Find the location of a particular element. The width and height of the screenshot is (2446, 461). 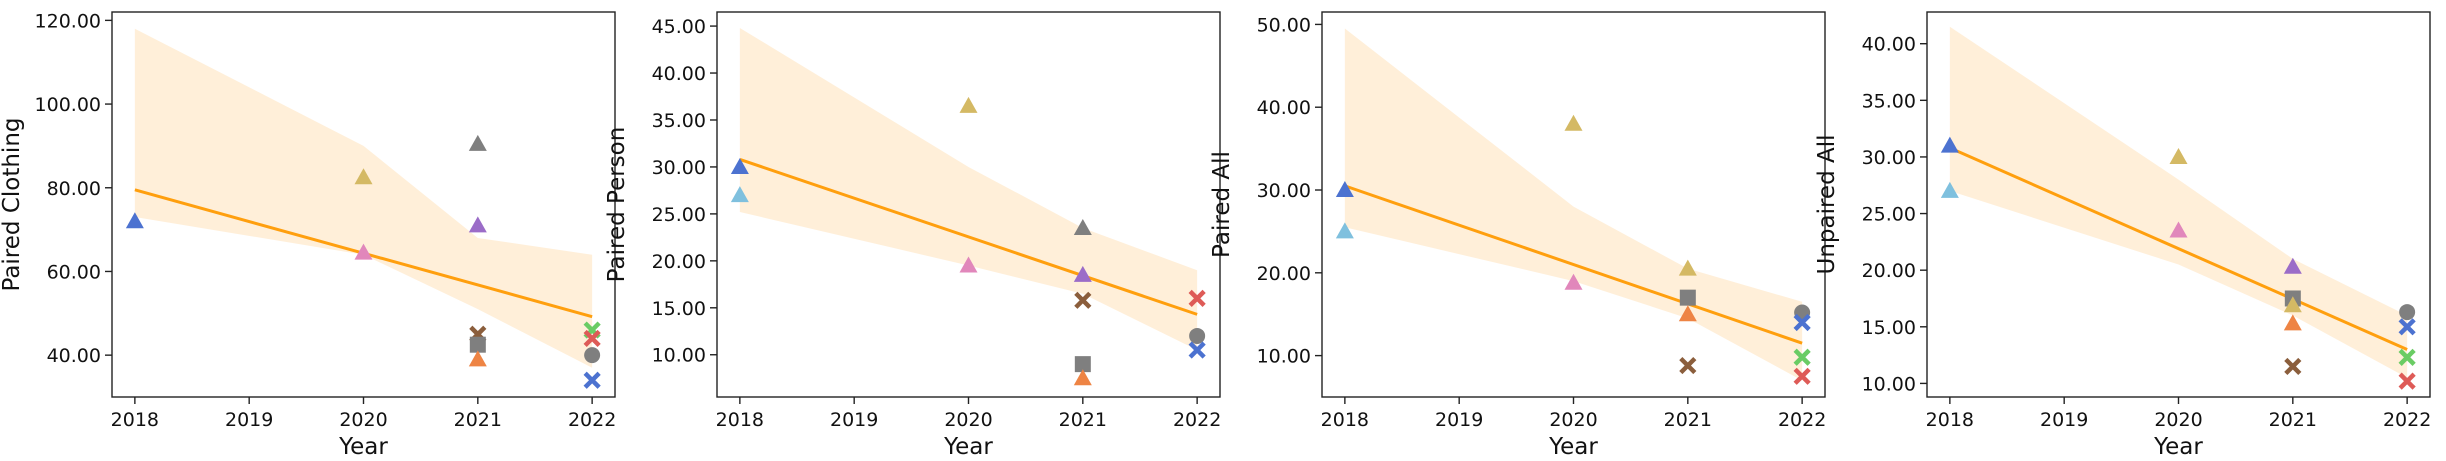

y-axis-title: Paired Person is located at coordinates (617, 205).